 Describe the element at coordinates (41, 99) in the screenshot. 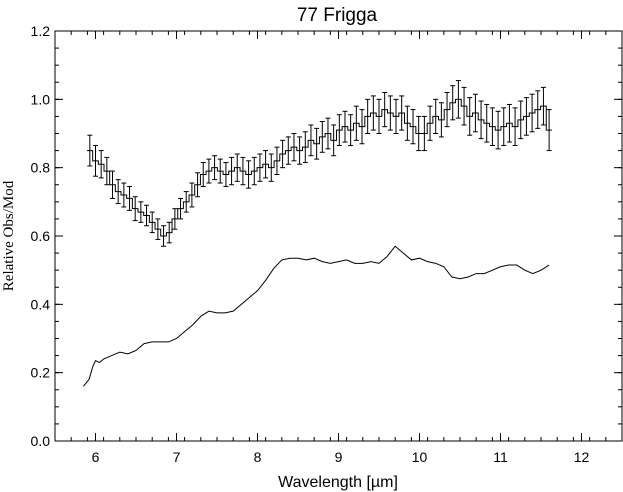

I see `y-tick-label: 1.0` at that location.